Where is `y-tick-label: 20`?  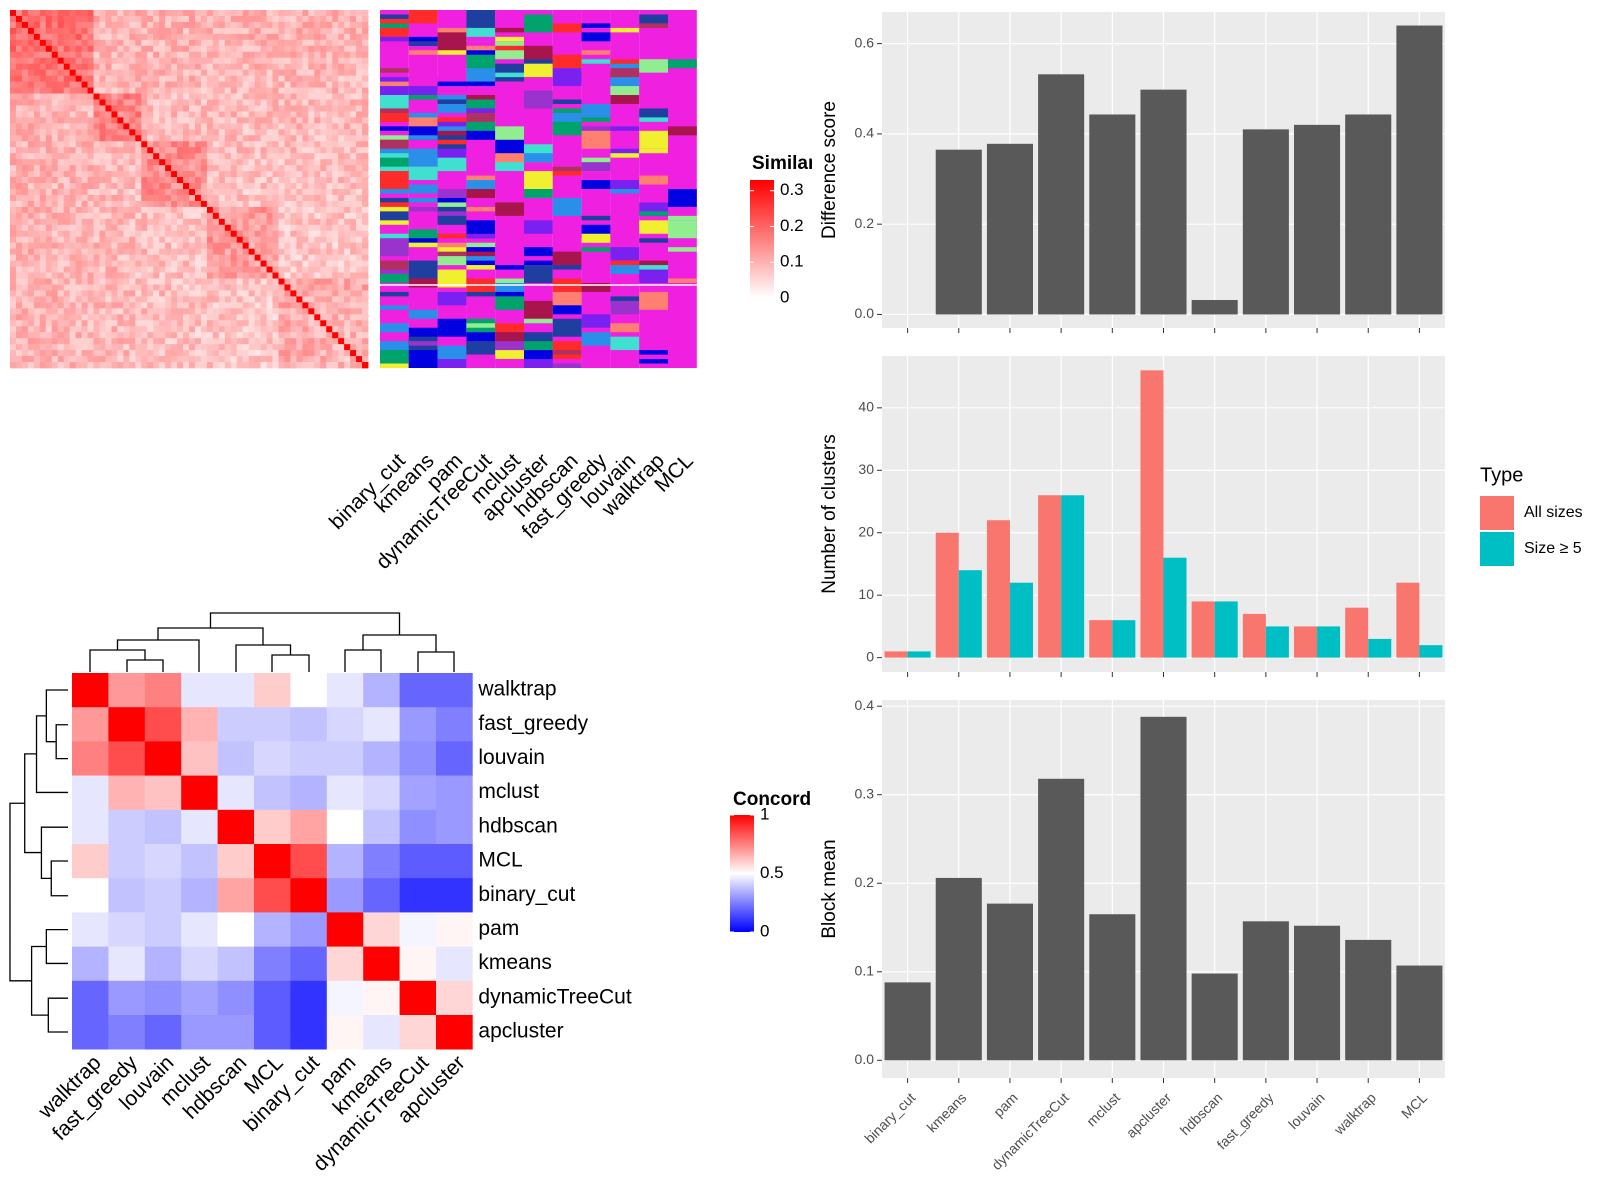
y-tick-label: 20 is located at coordinates (866, 531).